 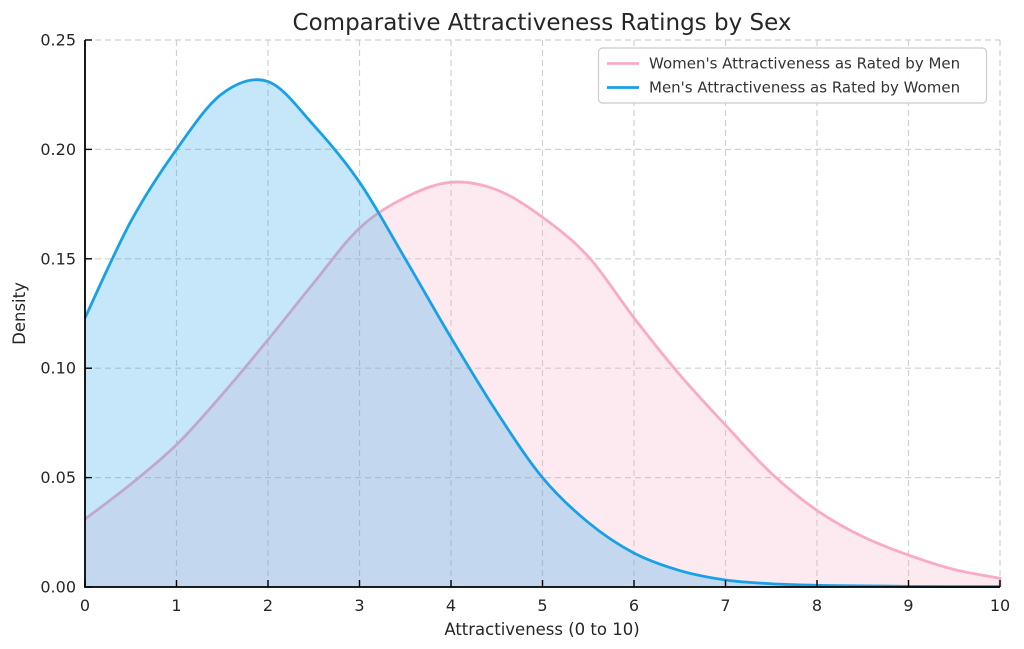 What do you see at coordinates (268, 605) in the screenshot?
I see `x-tick-label: 2` at bounding box center [268, 605].